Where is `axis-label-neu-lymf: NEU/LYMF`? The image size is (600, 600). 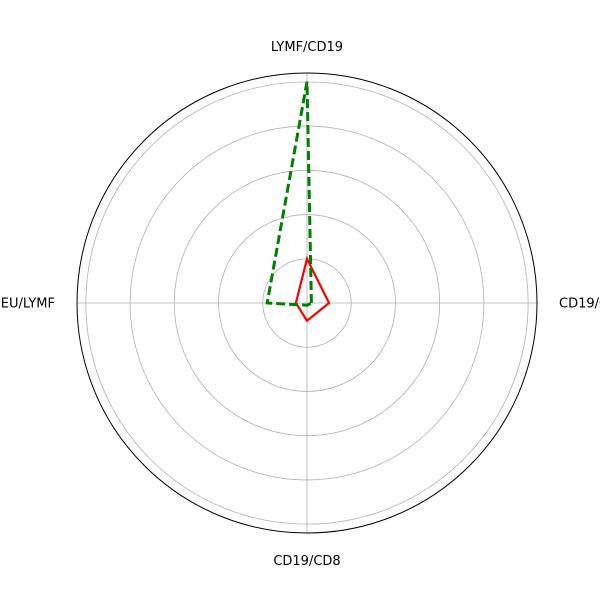 axis-label-neu-lymf: NEU/LYMF is located at coordinates (27, 304).